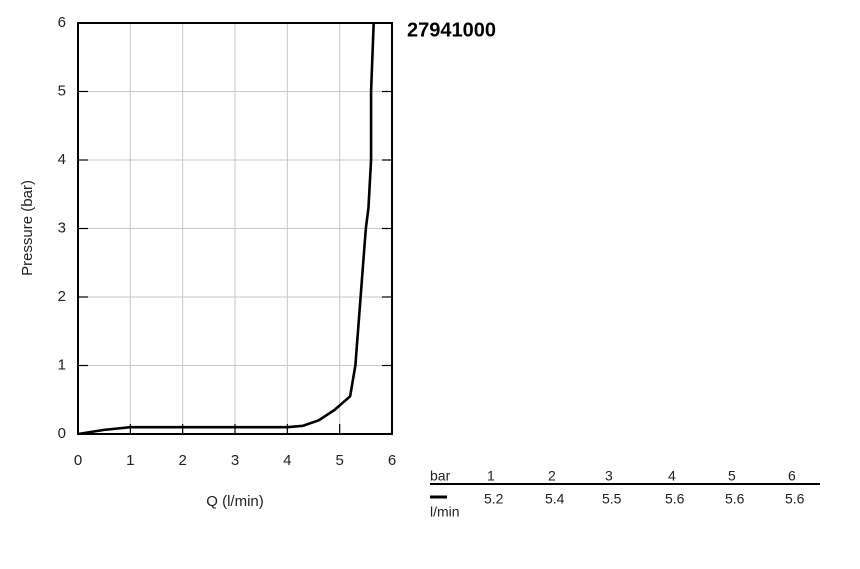 The width and height of the screenshot is (860, 569). Describe the element at coordinates (792, 476) in the screenshot. I see `table-column-header: 6` at that location.